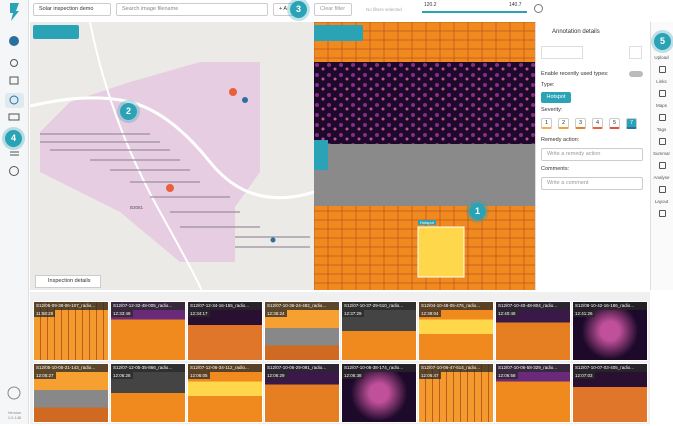  What do you see at coordinates (45, 375) in the screenshot?
I see `thumbnail-time: 12:05:27` at bounding box center [45, 375].